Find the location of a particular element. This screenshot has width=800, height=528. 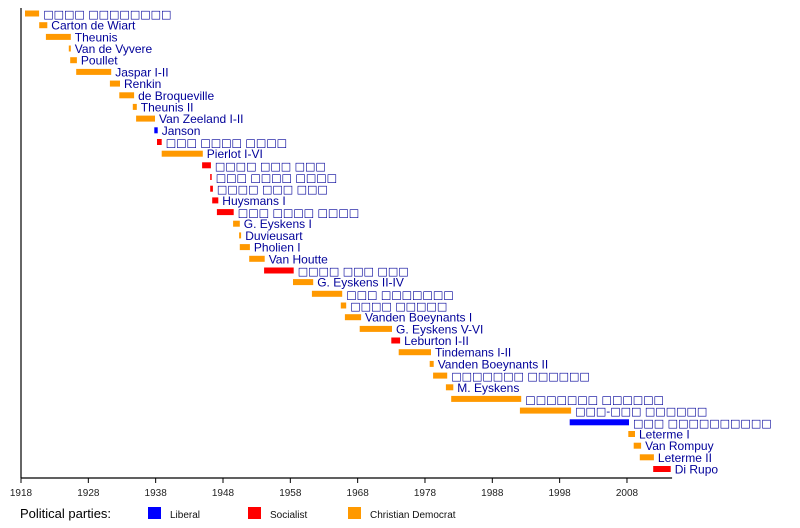

bar-label: M. Eyskens is located at coordinates (488, 388).